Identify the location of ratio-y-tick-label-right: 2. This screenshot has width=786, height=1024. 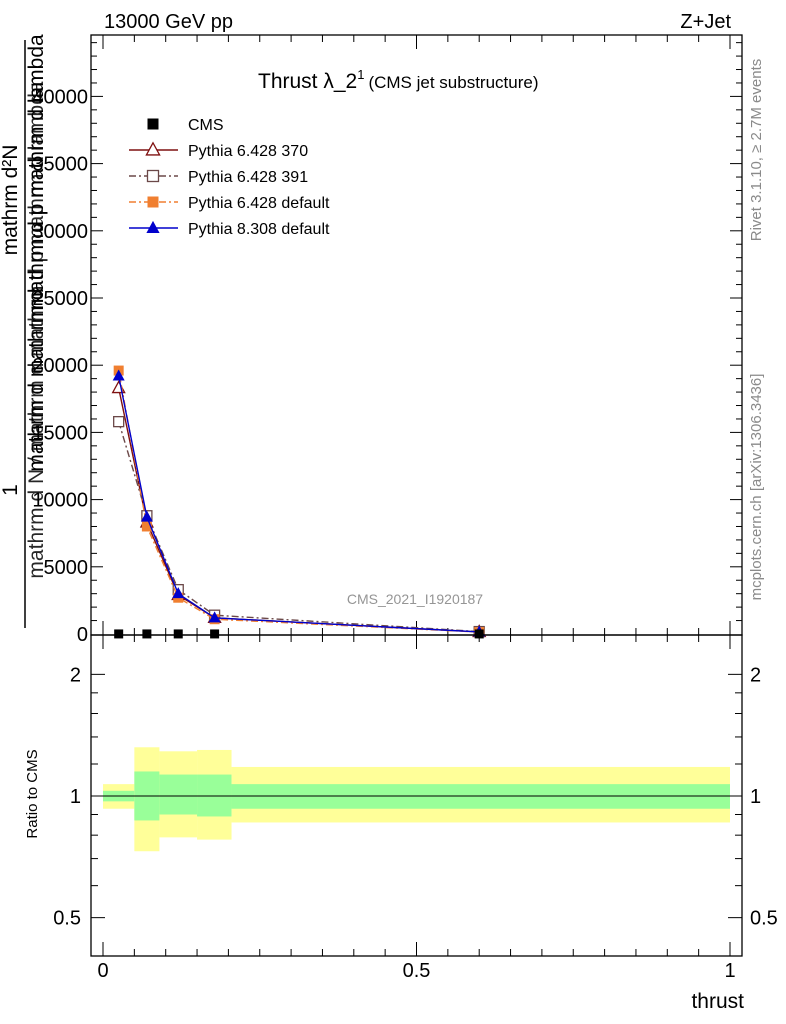
(755, 675).